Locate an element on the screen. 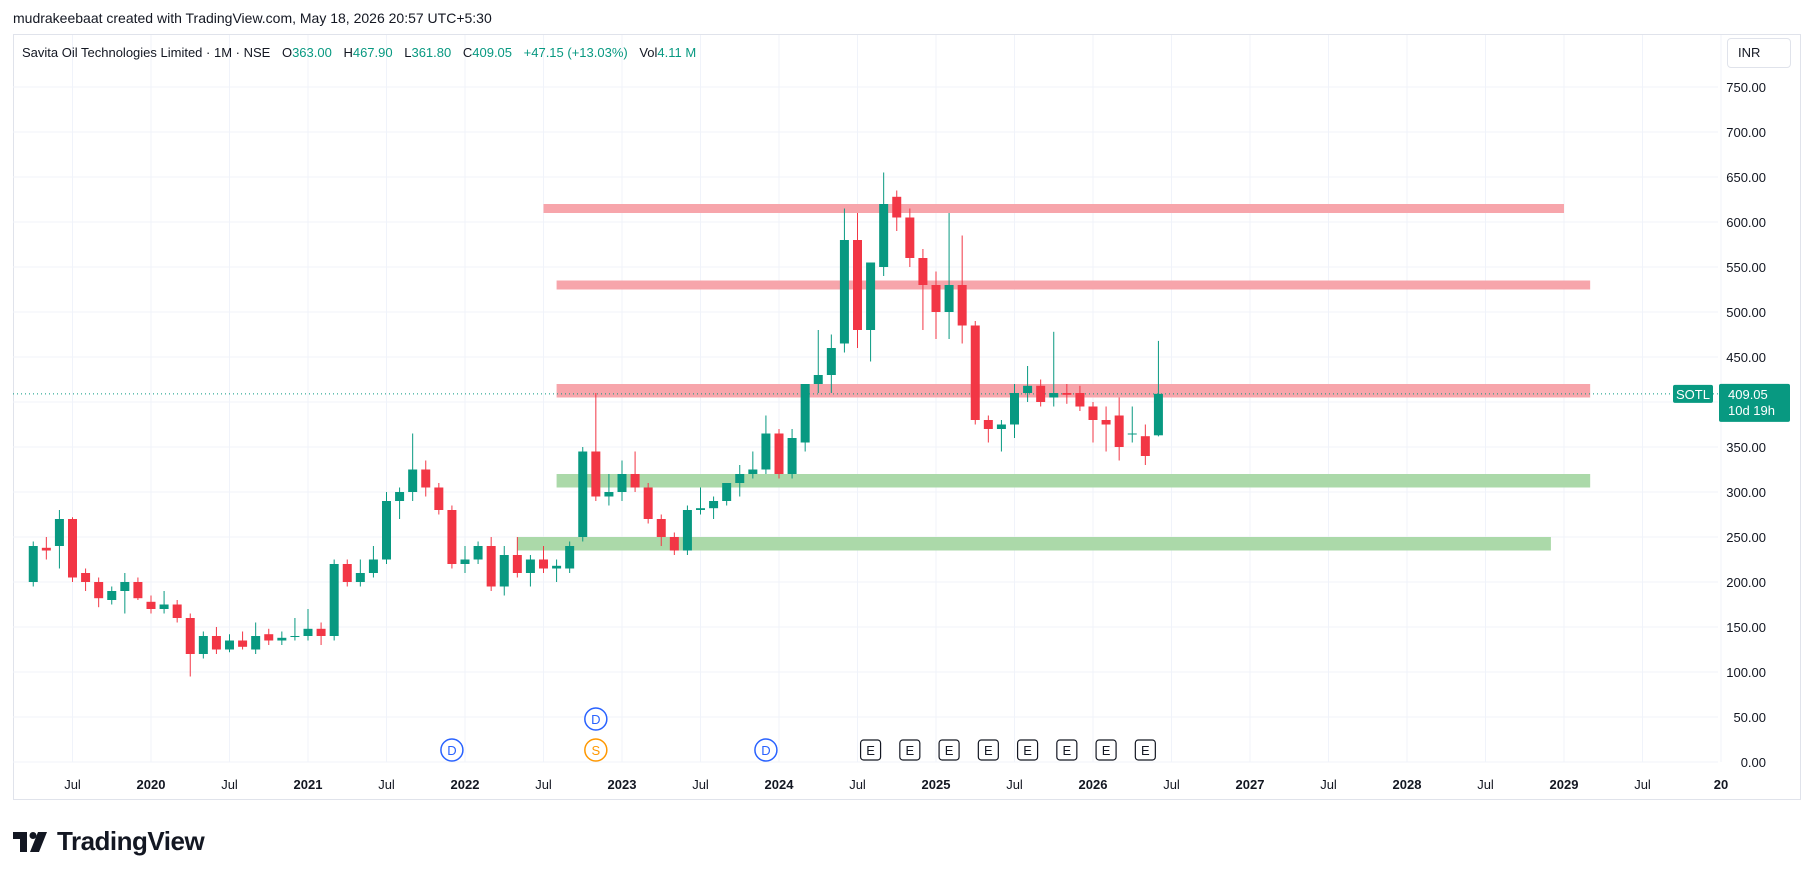 The width and height of the screenshot is (1814, 877). time-tick-label: 2025 is located at coordinates (936, 784).